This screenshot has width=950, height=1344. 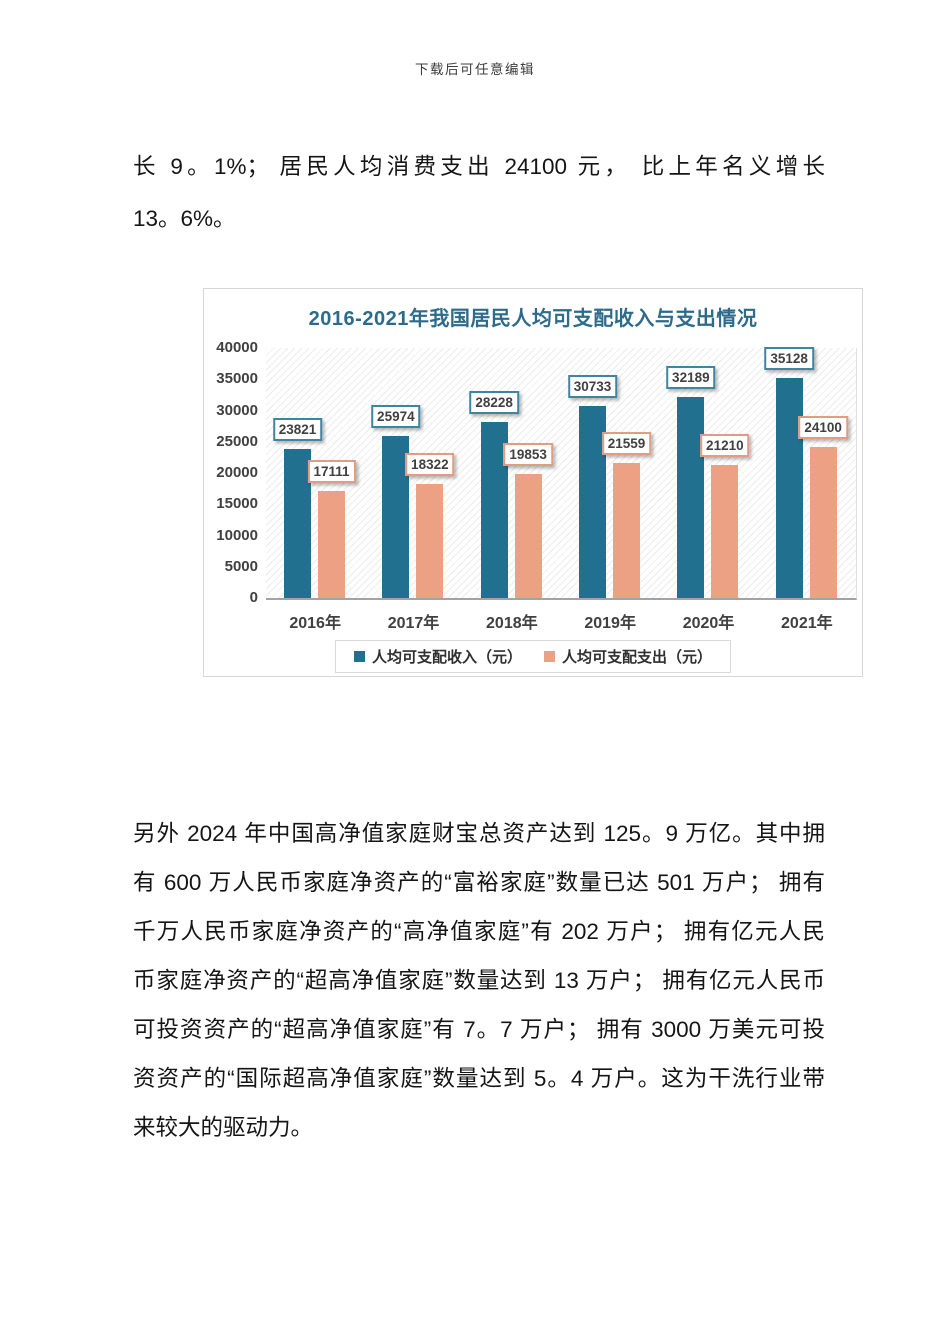 What do you see at coordinates (297, 430) in the screenshot?
I see `data-label: 23821` at bounding box center [297, 430].